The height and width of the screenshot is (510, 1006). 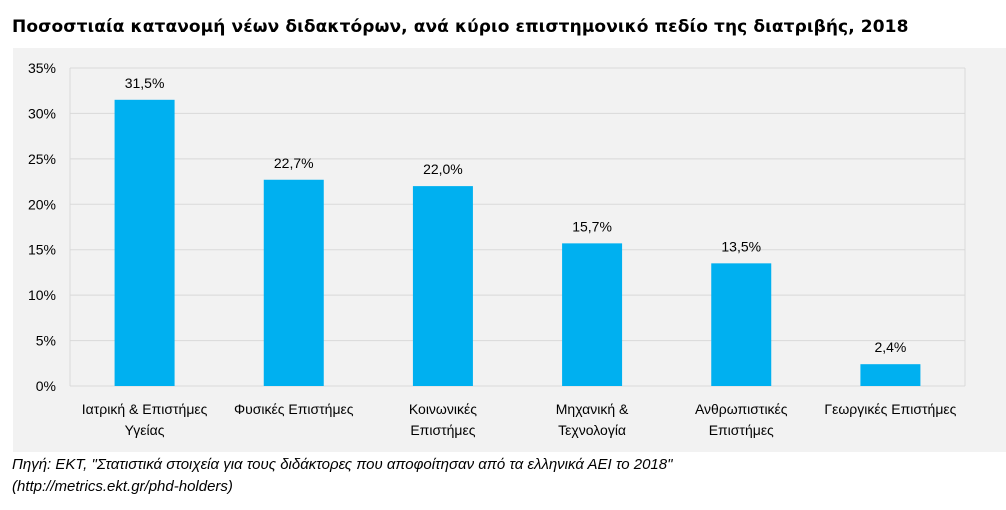 What do you see at coordinates (741, 409) in the screenshot?
I see `x-tick-label: Ανθρωπιστικές` at bounding box center [741, 409].